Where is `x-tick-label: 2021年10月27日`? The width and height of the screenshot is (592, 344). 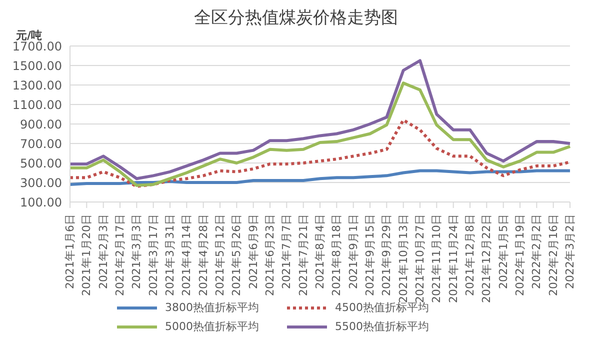 x-tick-label: 2021年10月27日 is located at coordinates (420, 258).